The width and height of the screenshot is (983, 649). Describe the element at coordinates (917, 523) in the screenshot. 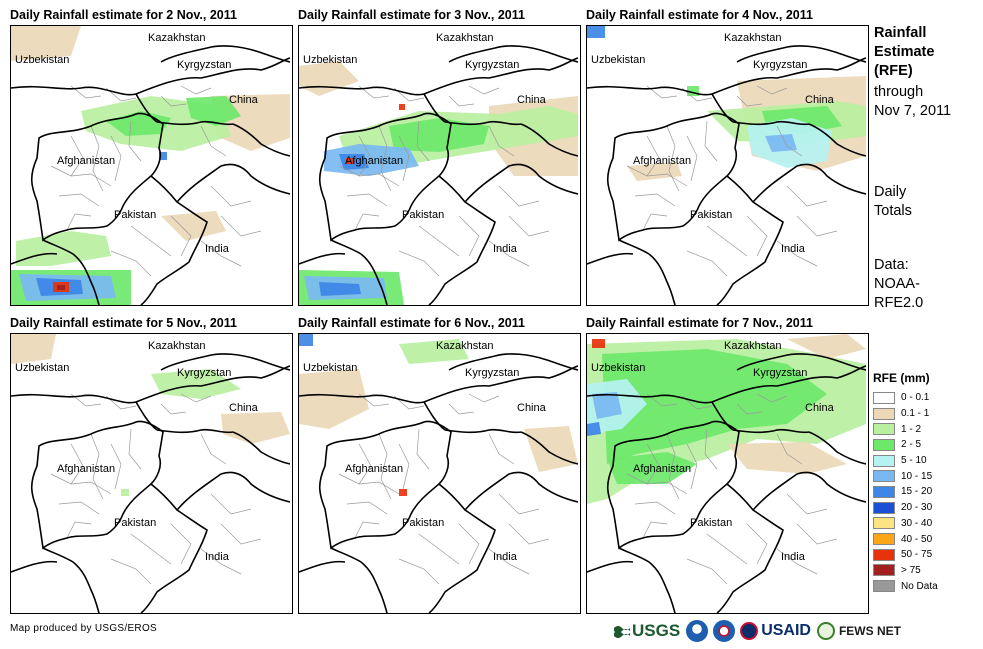

I see `legend-label: 30 - 40` at that location.